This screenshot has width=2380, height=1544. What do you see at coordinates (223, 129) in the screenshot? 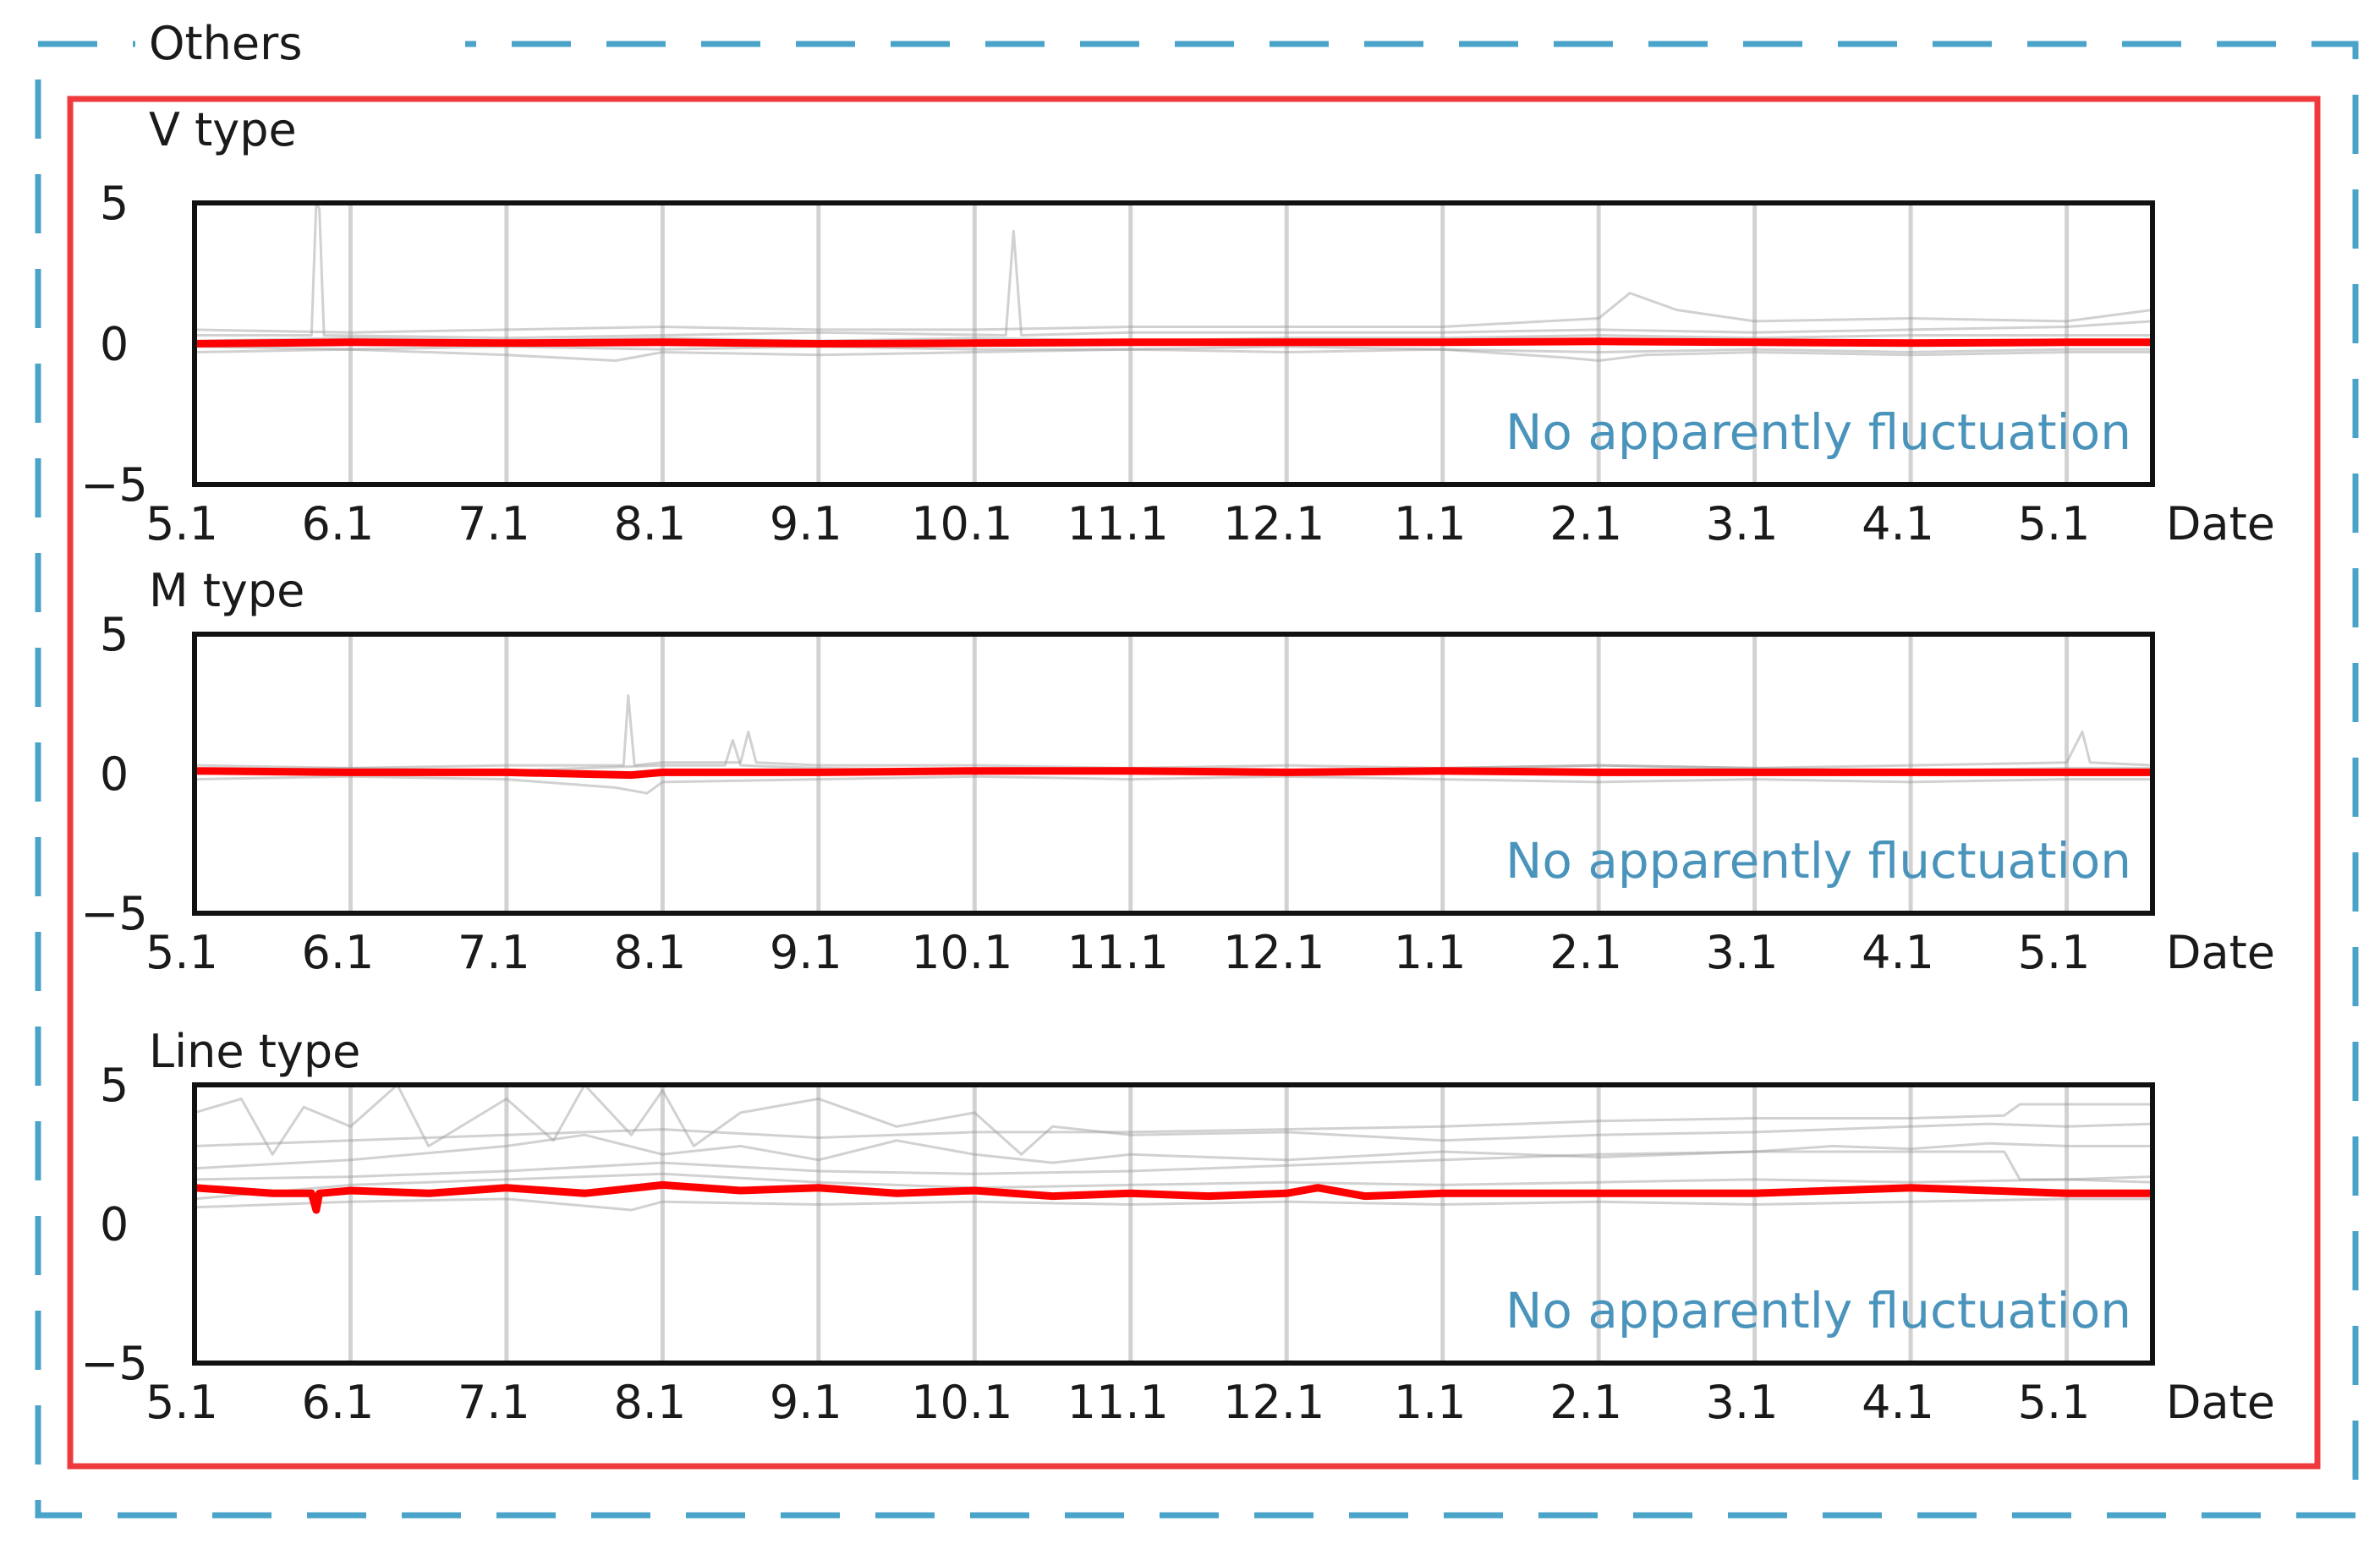
I see `panel-title: V type` at bounding box center [223, 129].